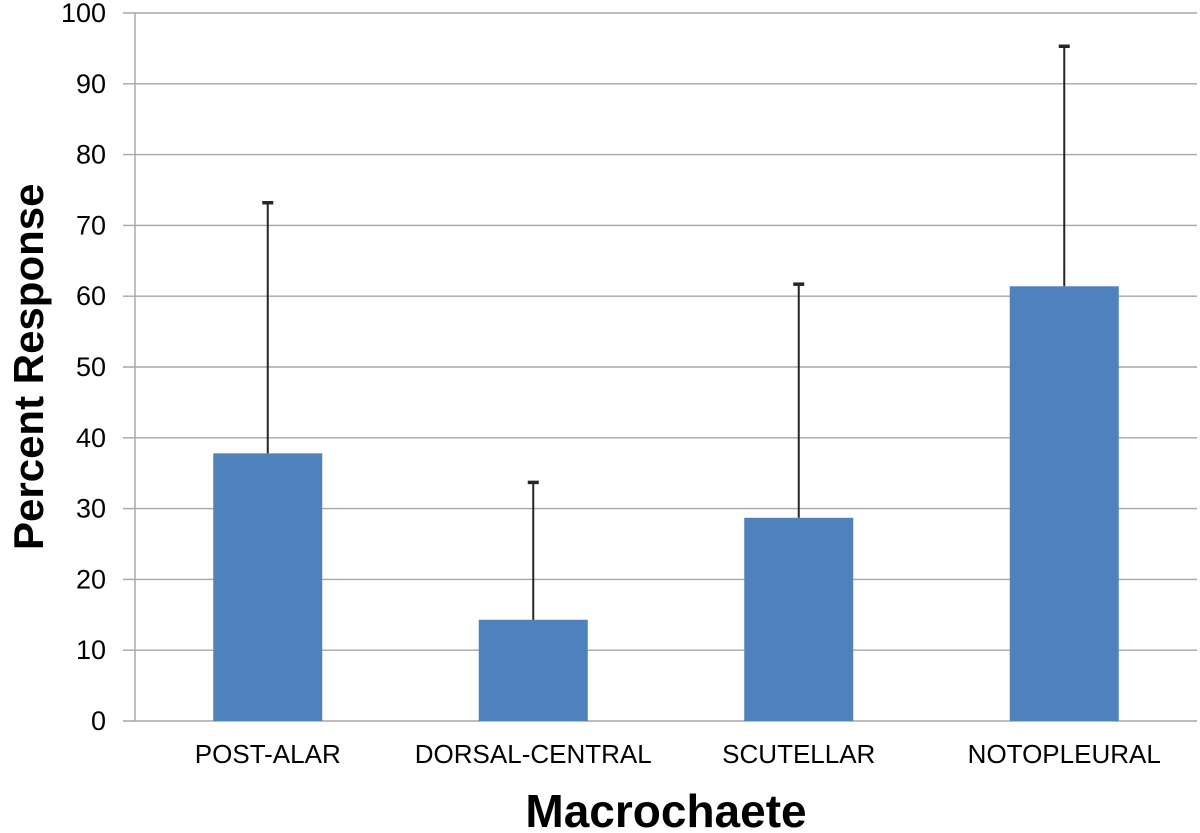 The width and height of the screenshot is (1200, 833). I want to click on y-tick-label-30: 30, so click(91, 509).